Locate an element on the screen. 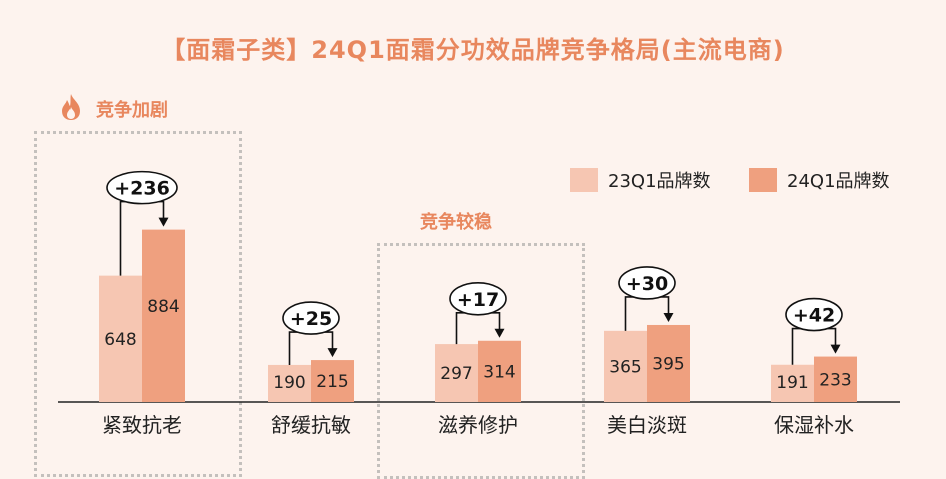 Image resolution: width=946 pixels, height=479 pixels. category-label: 保湿补水 is located at coordinates (814, 425).